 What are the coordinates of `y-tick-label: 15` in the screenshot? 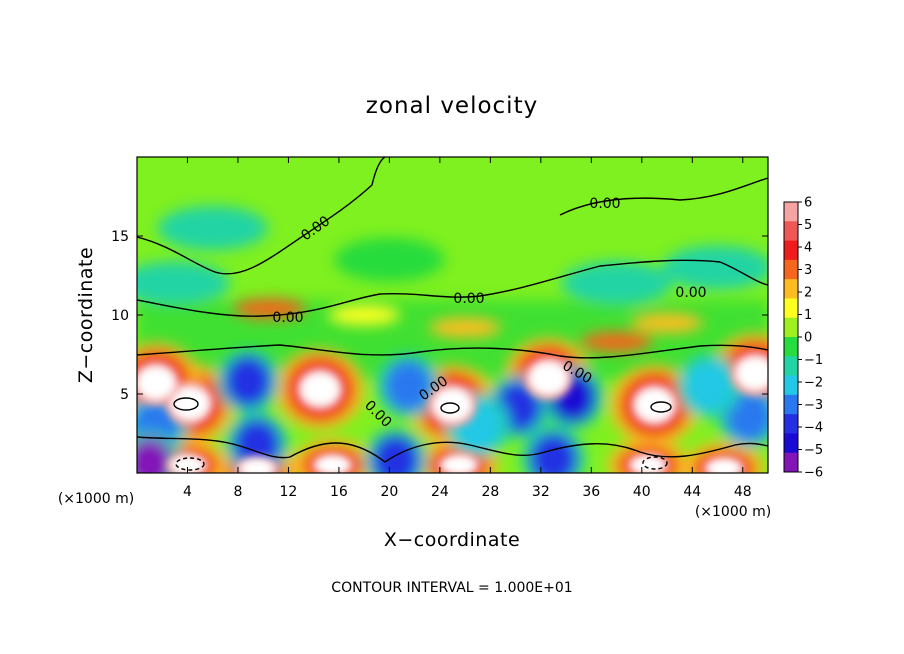 It's located at (120, 237).